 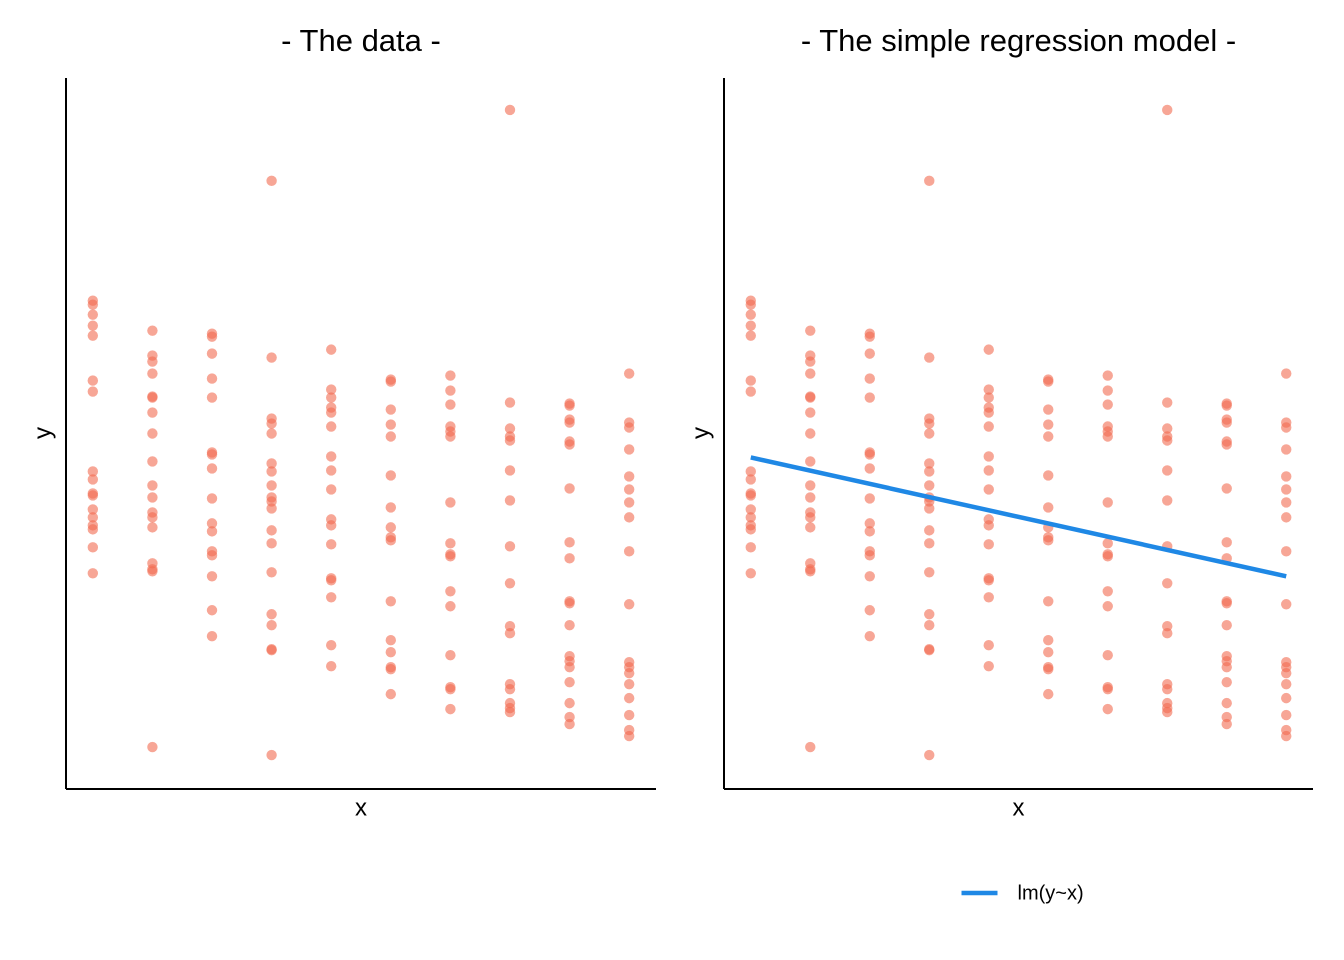 I want to click on chart-title: - The simple regression model -, so click(x=1018, y=40).